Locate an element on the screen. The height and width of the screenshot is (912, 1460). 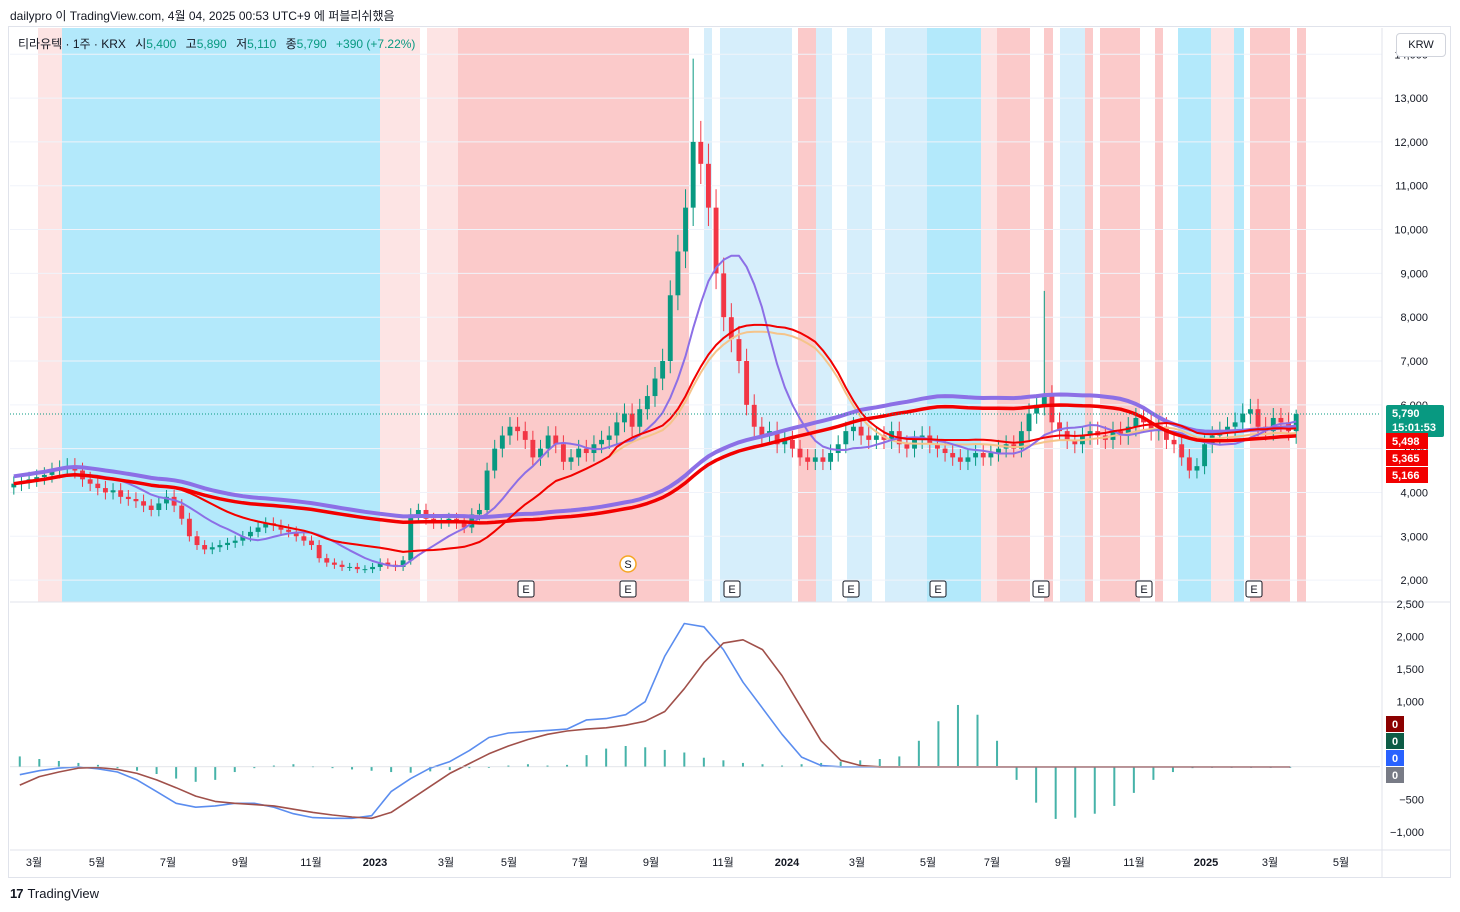
ma-value-label: 5,365 is located at coordinates (1406, 459).